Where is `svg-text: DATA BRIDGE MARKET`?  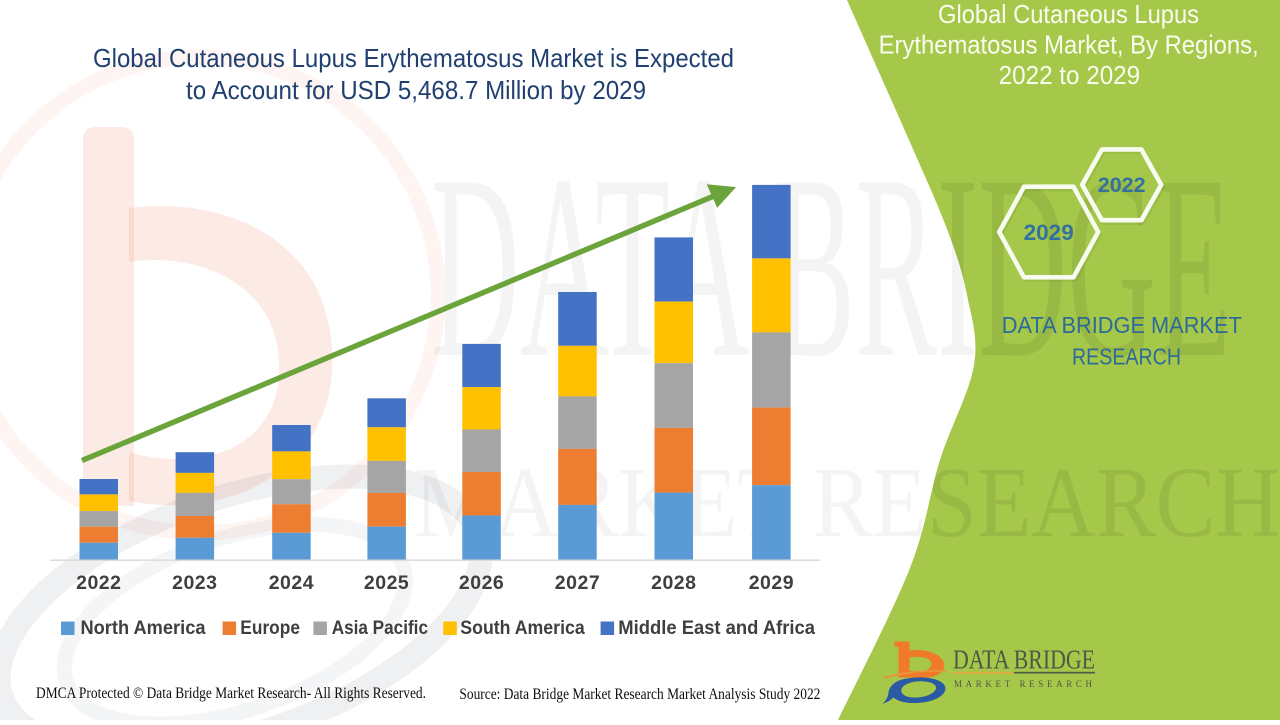 svg-text: DATA BRIDGE MARKET is located at coordinates (1122, 325).